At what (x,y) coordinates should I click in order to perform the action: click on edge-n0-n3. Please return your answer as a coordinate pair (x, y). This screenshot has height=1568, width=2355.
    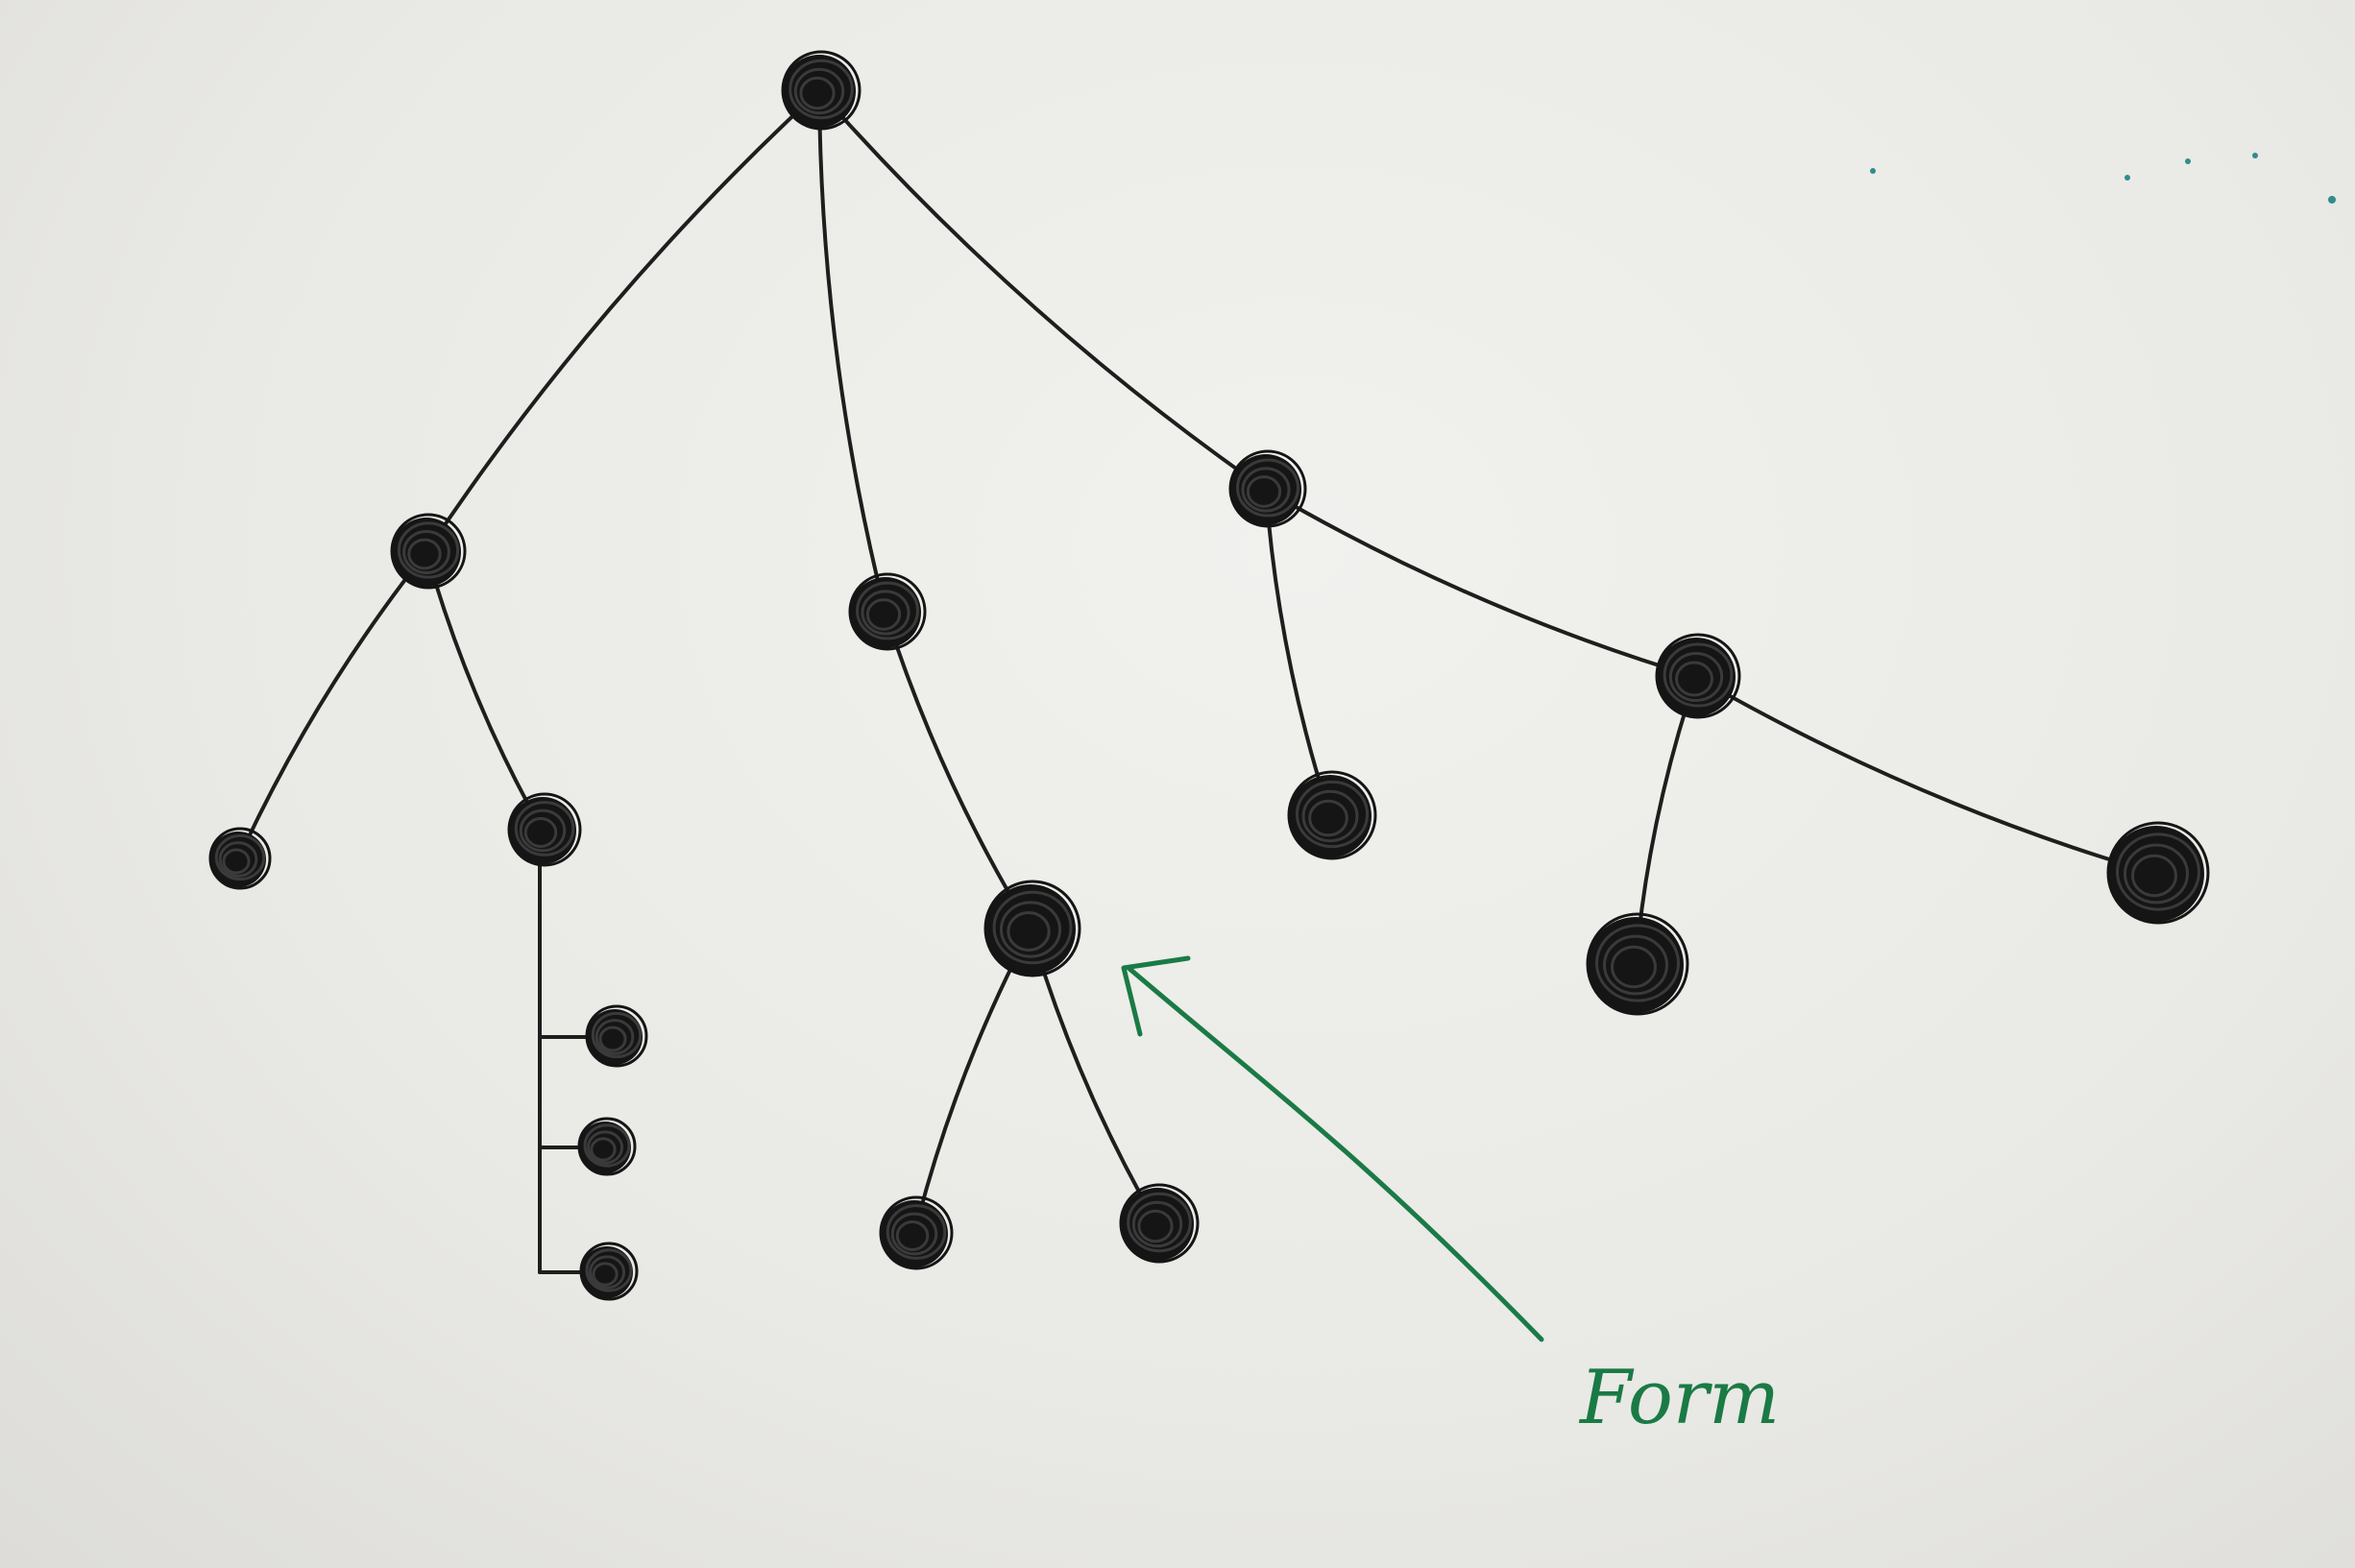
    Looking at the image, I should click on (1042, 290).